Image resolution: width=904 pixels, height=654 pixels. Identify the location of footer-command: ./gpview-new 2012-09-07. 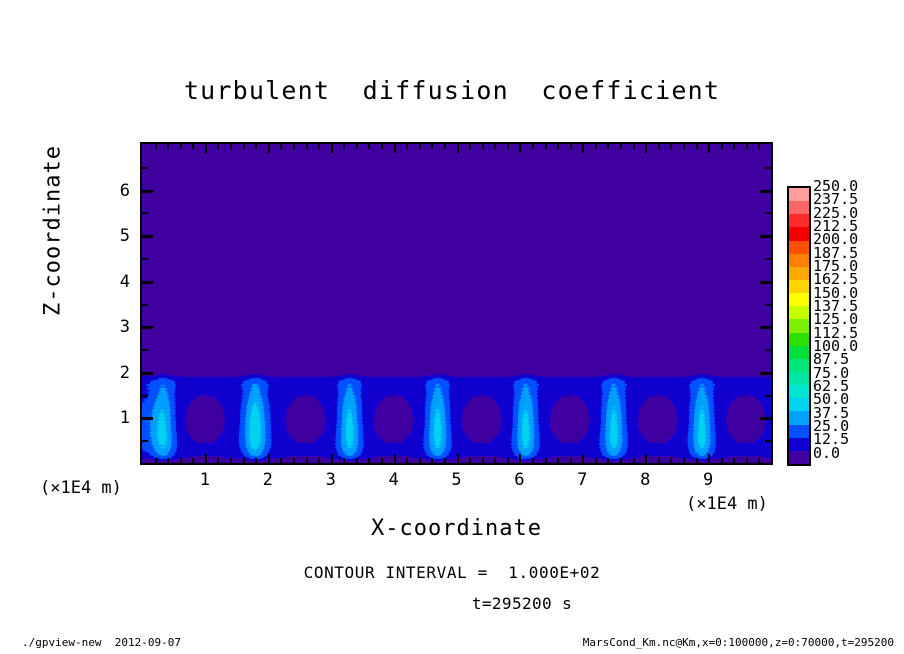
(101, 642).